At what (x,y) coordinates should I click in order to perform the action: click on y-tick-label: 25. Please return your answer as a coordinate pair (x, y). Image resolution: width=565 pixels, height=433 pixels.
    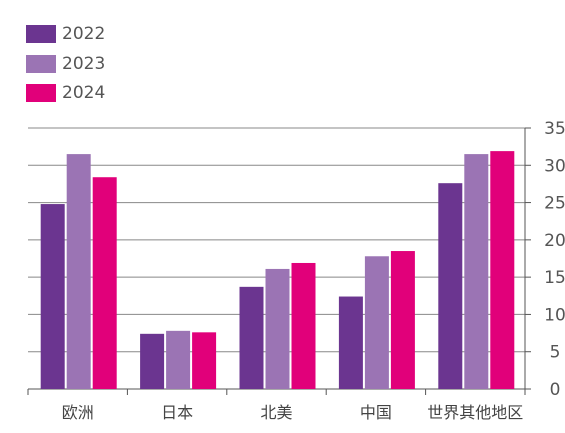
    Looking at the image, I should click on (554, 204).